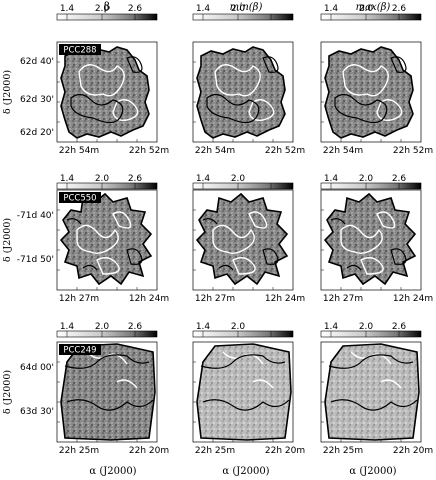  I want to click on y-tick-label: 64d 00', so click(37, 368).